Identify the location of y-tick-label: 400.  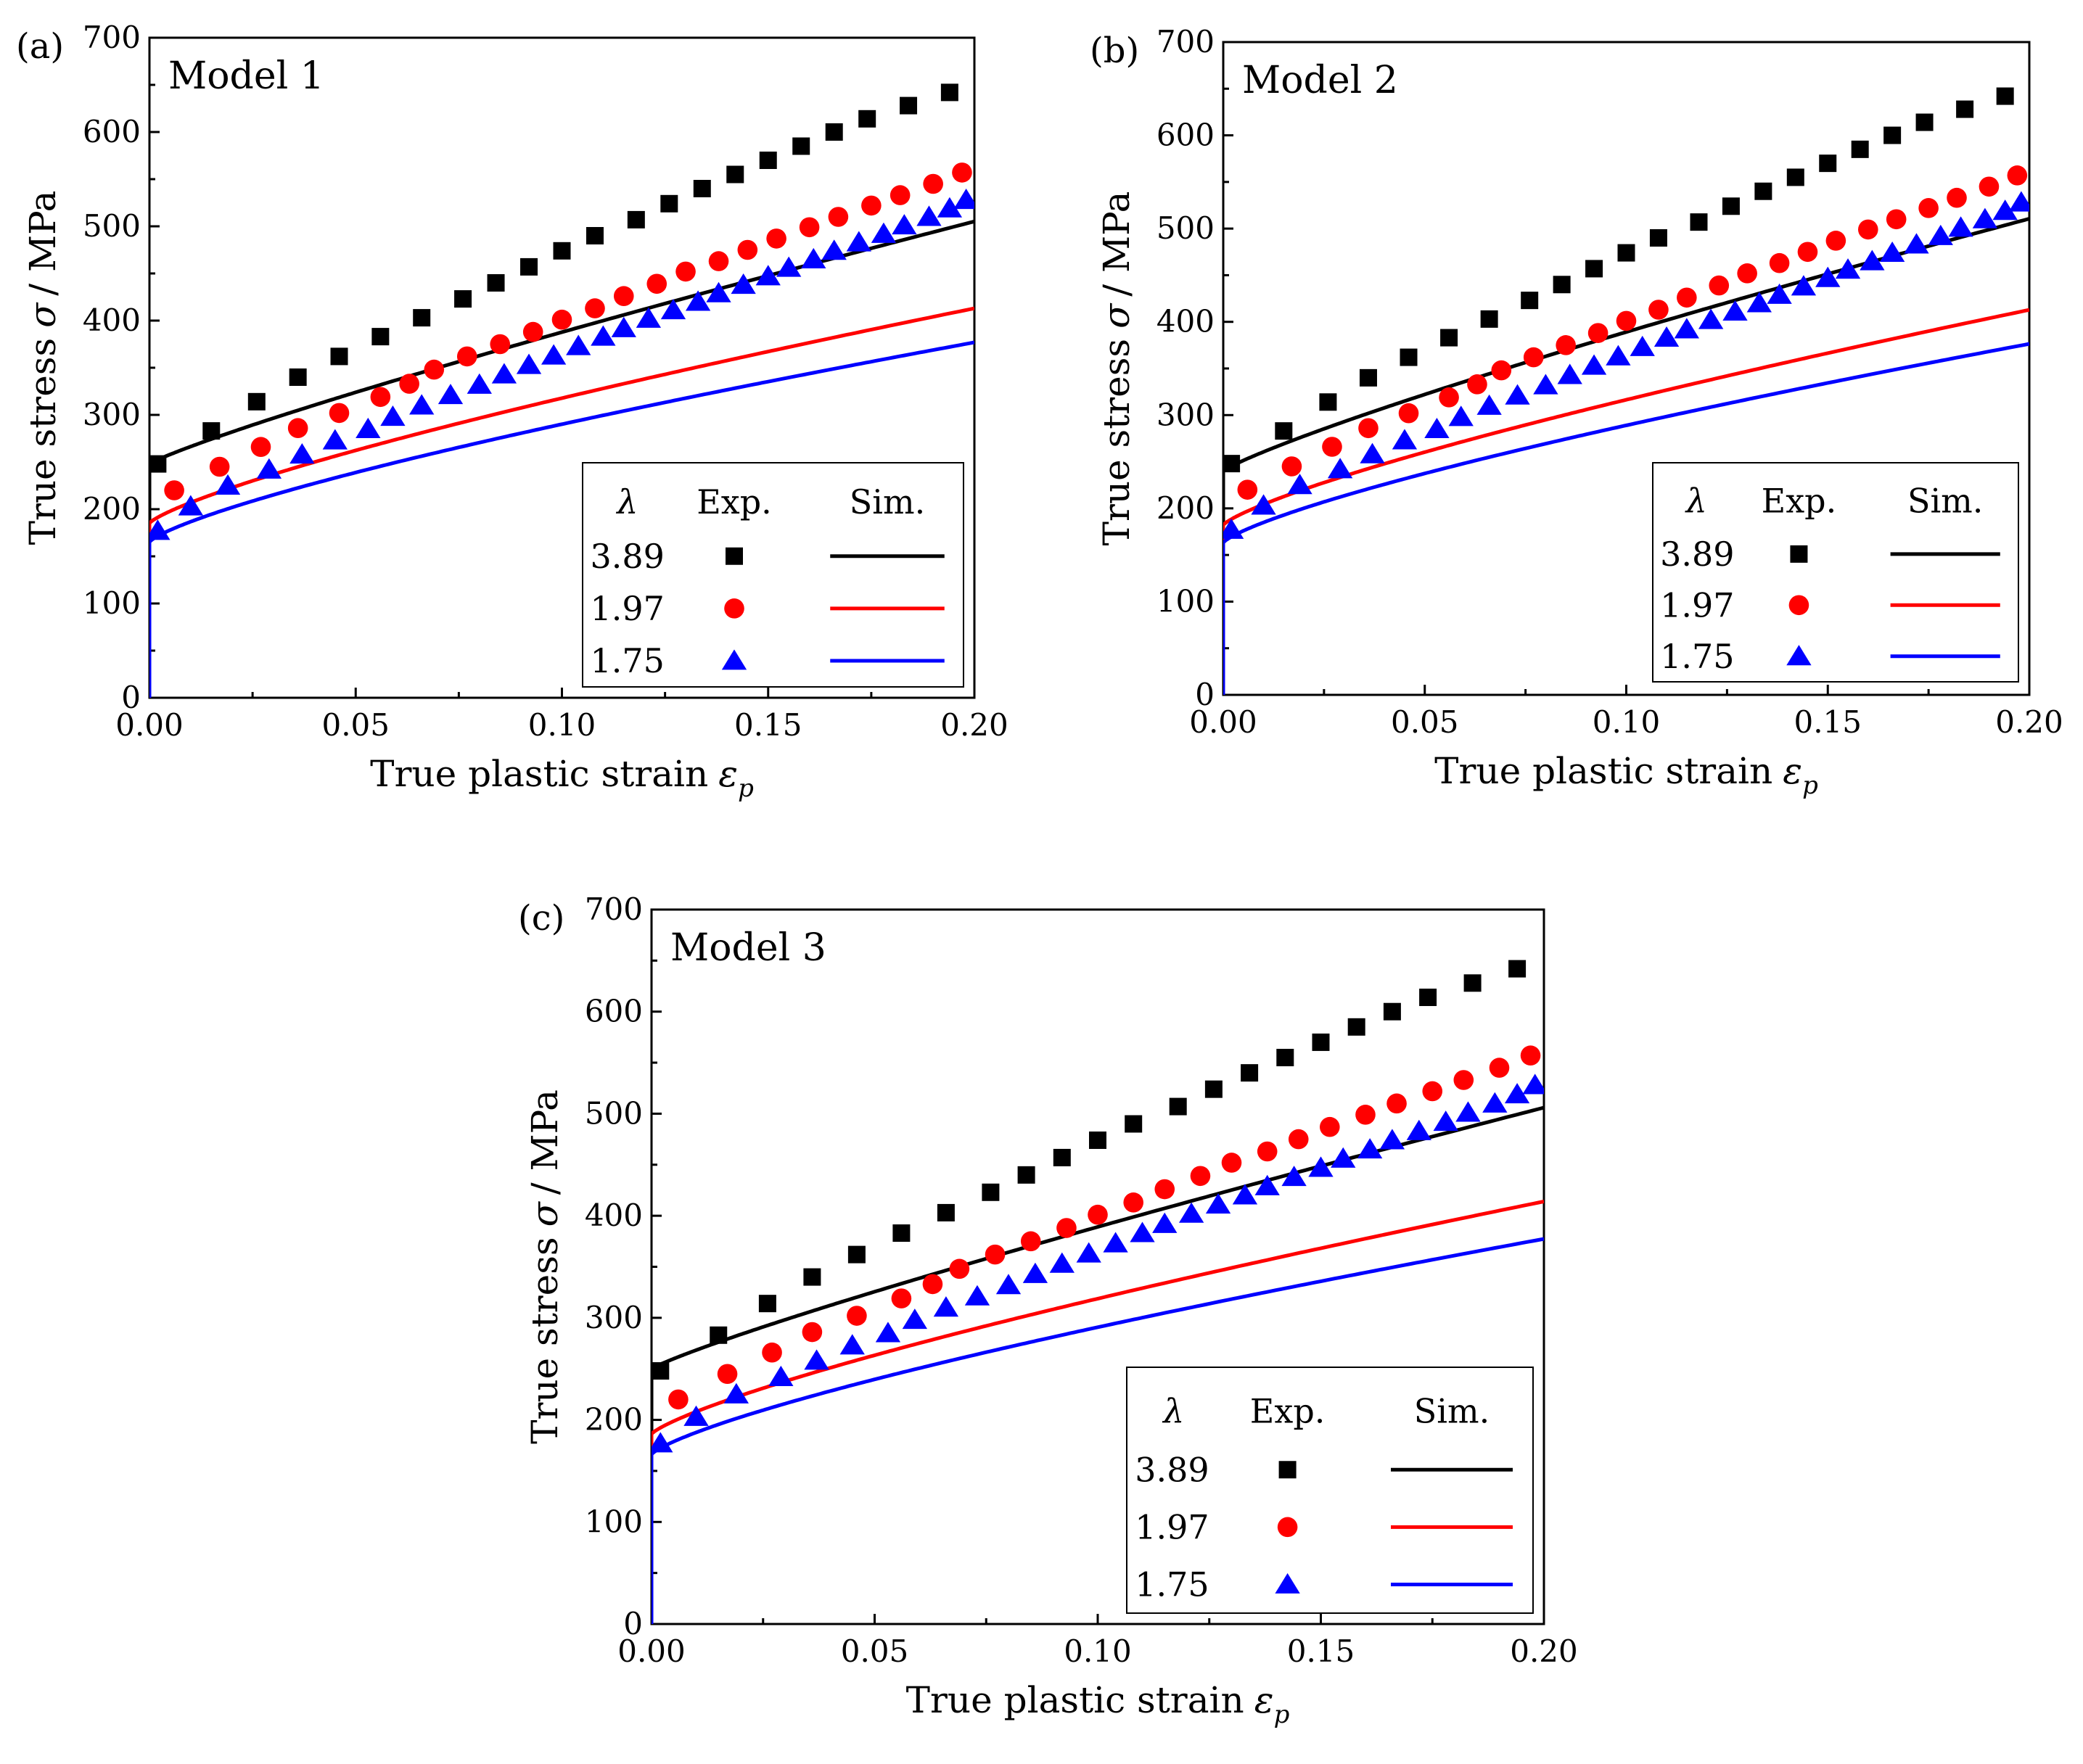
(614, 1215).